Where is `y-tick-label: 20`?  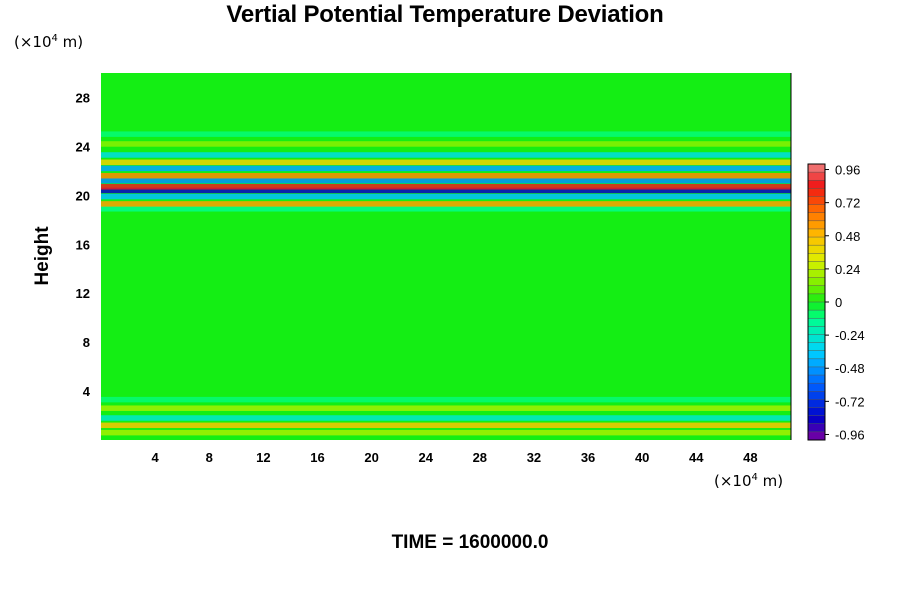
y-tick-label: 20 is located at coordinates (83, 195).